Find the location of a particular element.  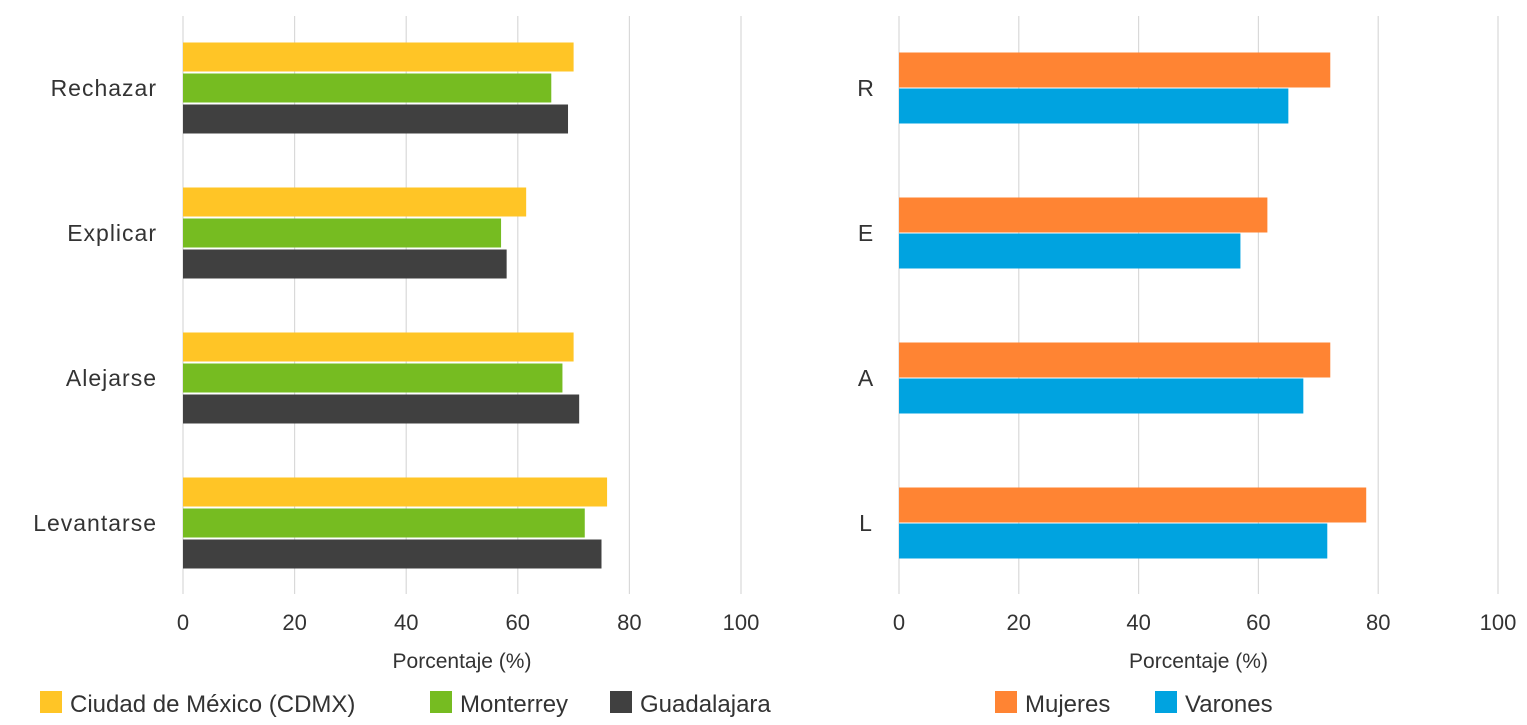

legend-item: Varones is located at coordinates (1214, 704).